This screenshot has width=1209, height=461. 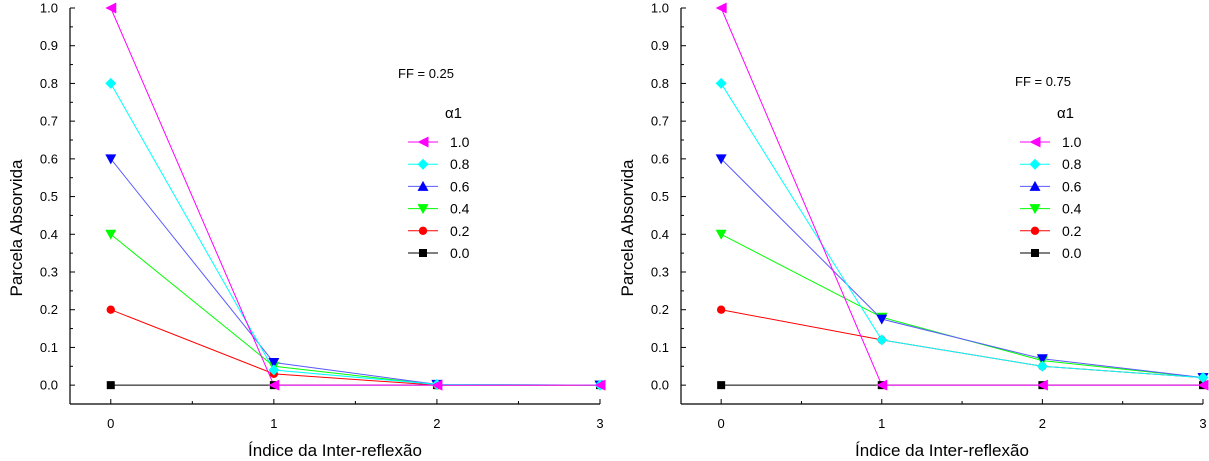 I want to click on ff-annotation: FF = 0.75, so click(x=1043, y=81).